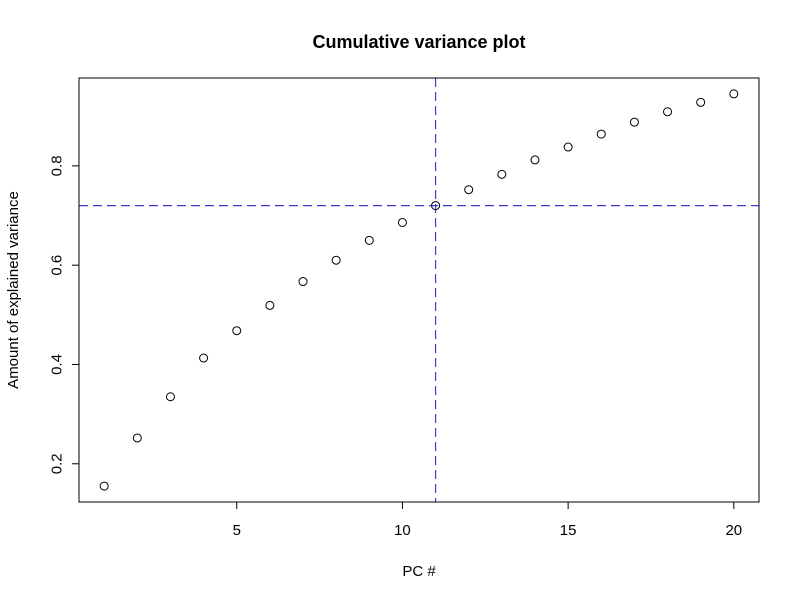  Describe the element at coordinates (733, 530) in the screenshot. I see `x-tick-label: 20` at that location.